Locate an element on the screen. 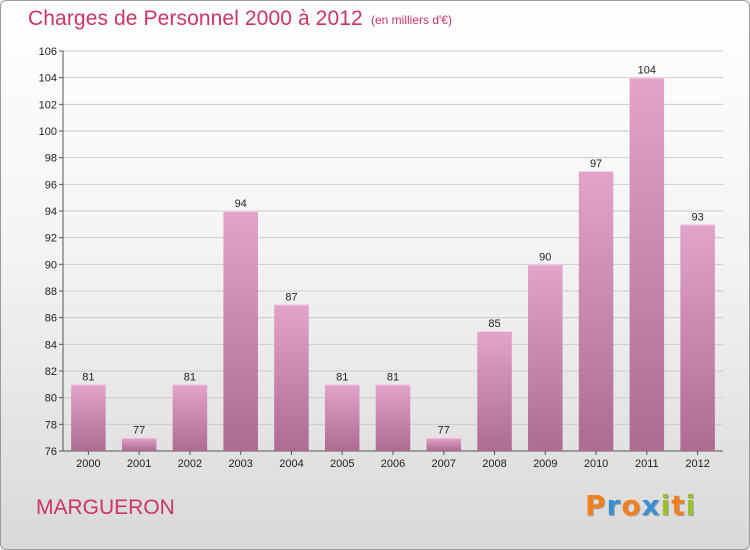  y-tick-label: 96 is located at coordinates (51, 185).